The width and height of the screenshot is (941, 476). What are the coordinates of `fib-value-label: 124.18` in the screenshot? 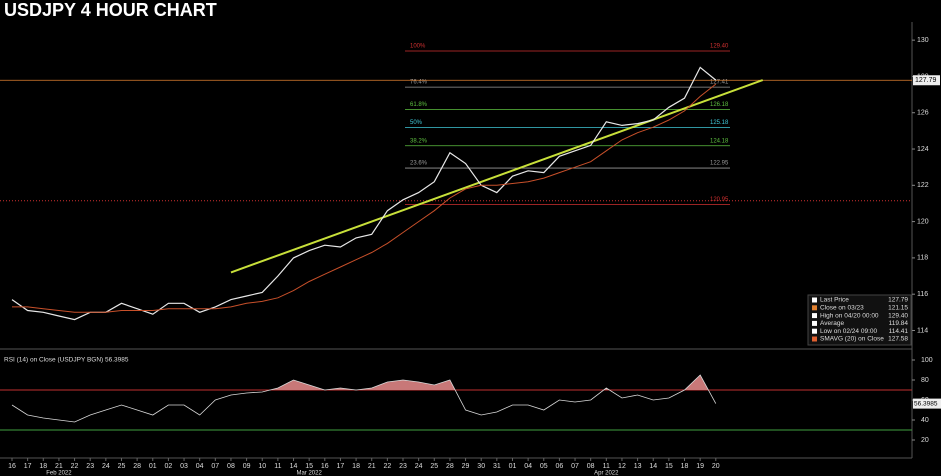 It's located at (719, 141).